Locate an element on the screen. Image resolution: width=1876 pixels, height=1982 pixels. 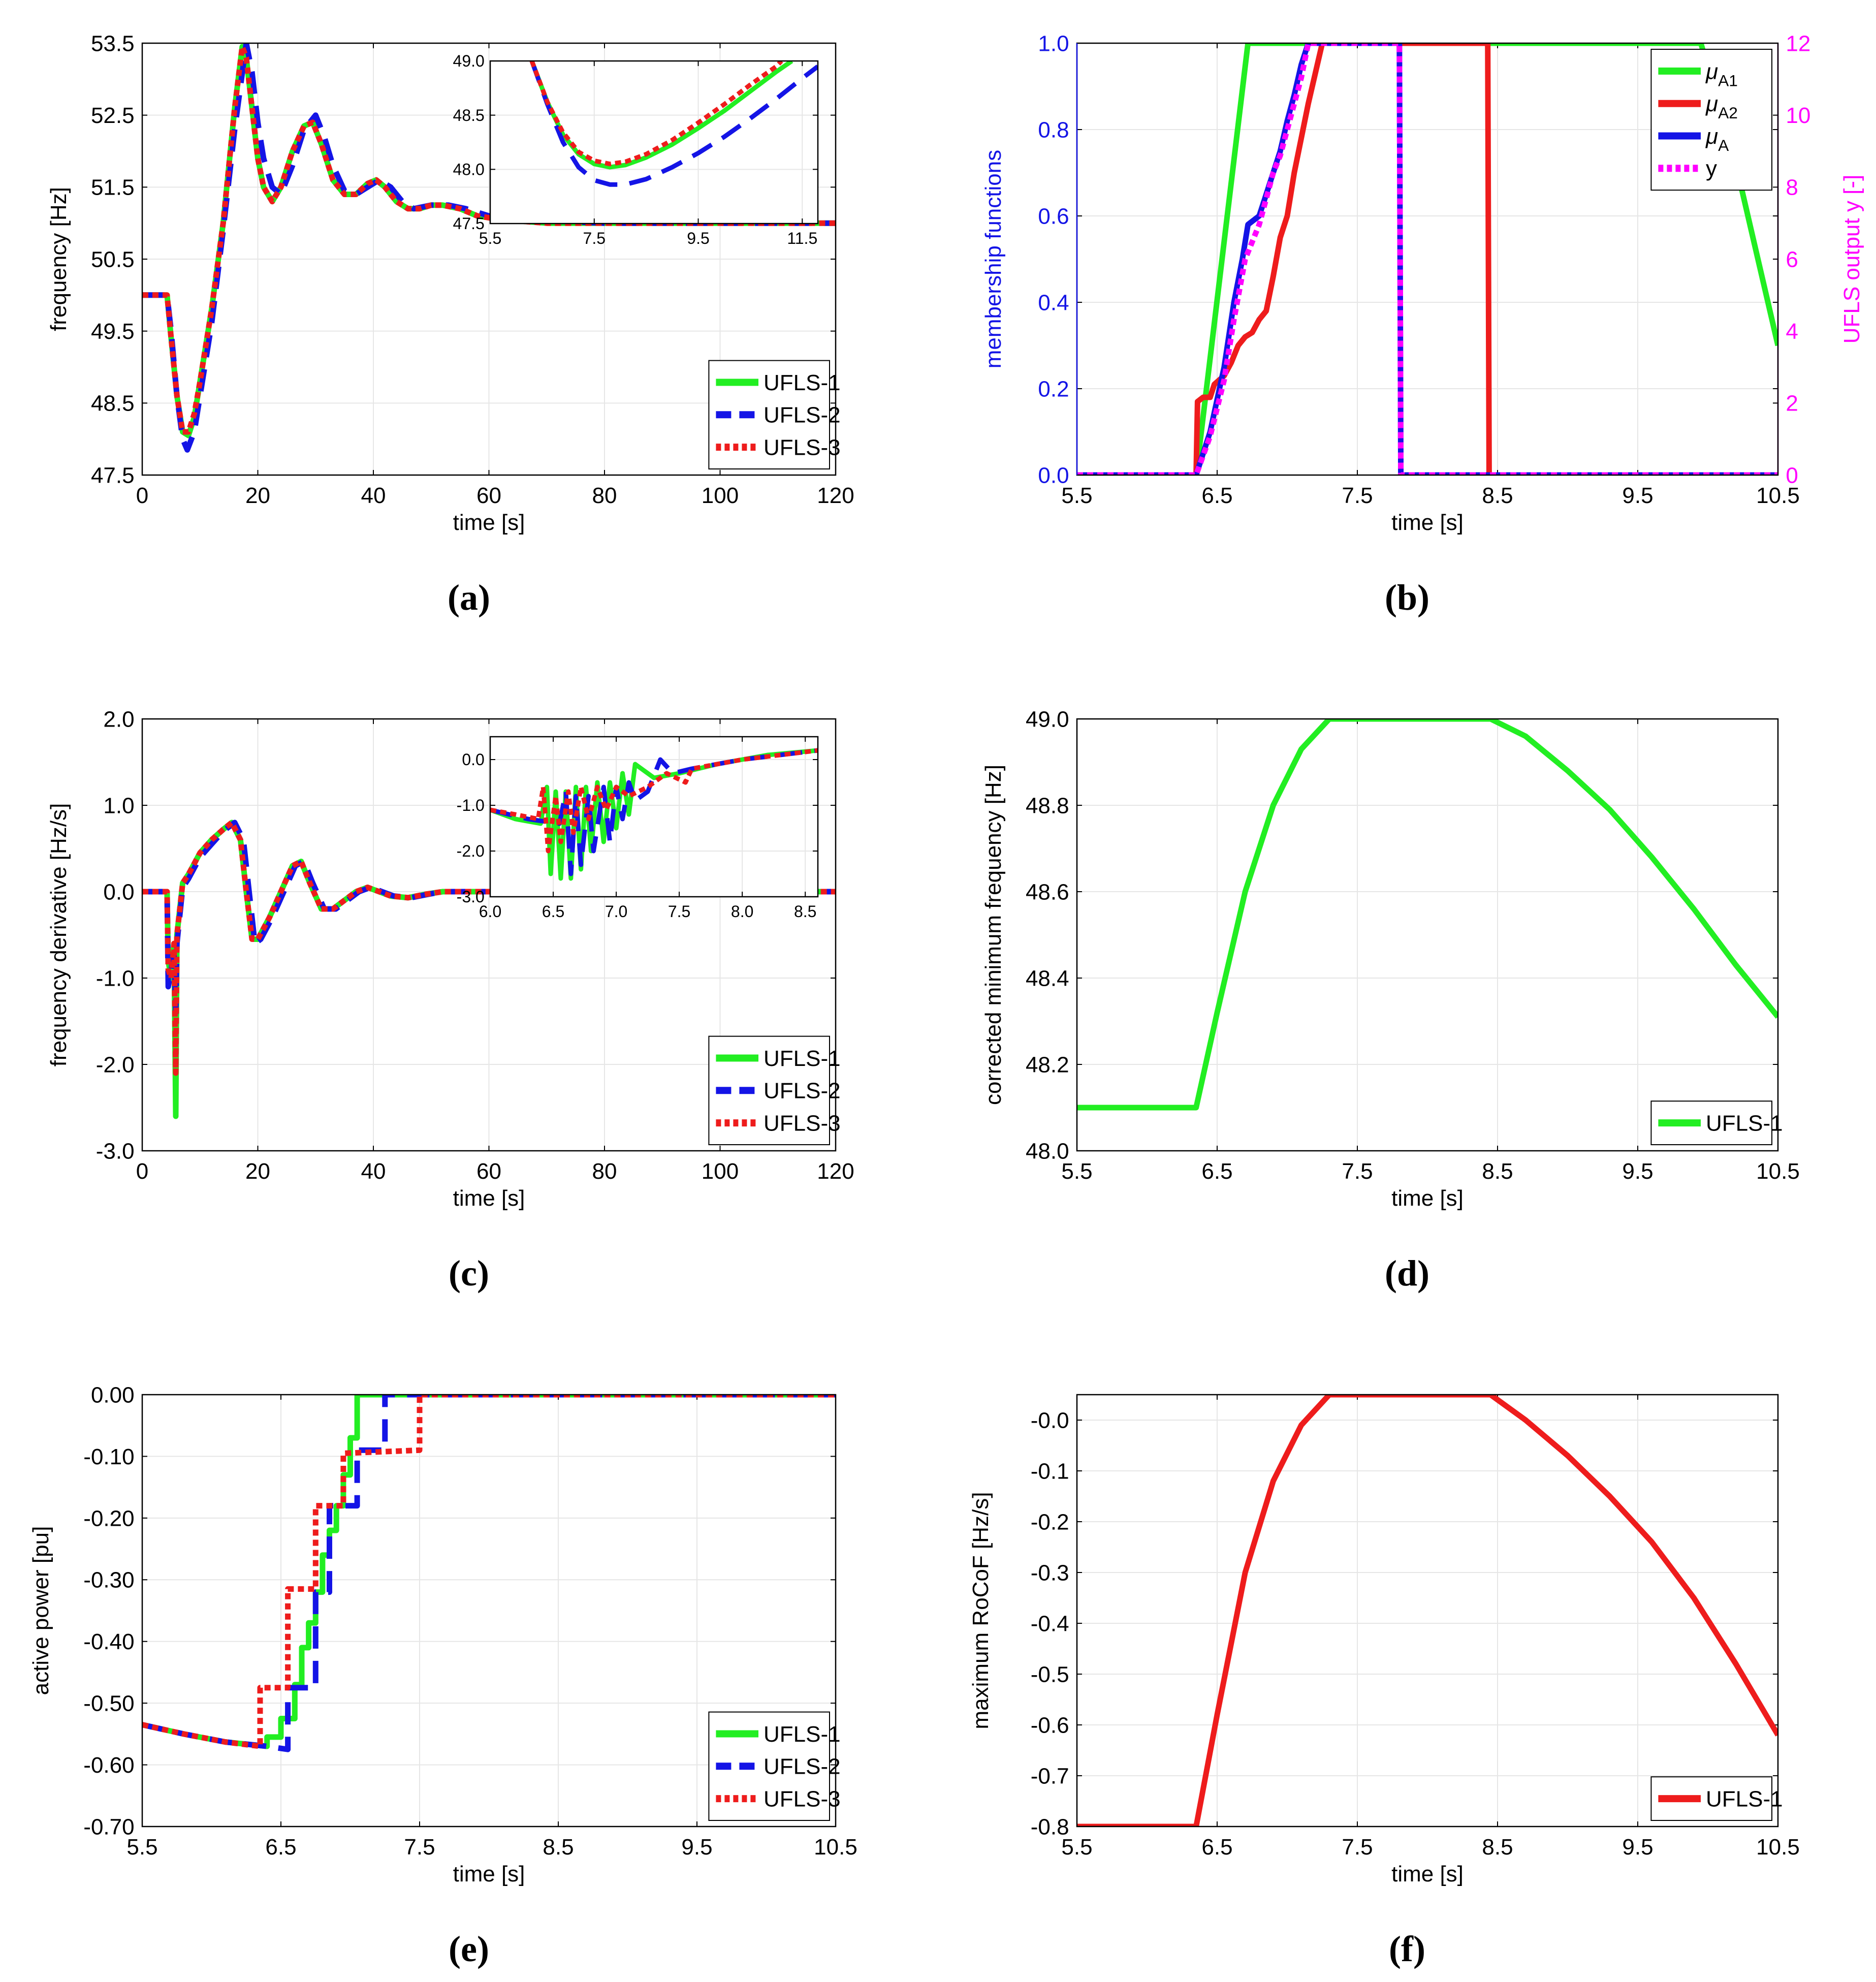
inset-c: 6.0 6.5 7.0 7.5 8.0 8.5 -3.0 -2.0 -1.0 0.0 is located at coordinates (638, 829).